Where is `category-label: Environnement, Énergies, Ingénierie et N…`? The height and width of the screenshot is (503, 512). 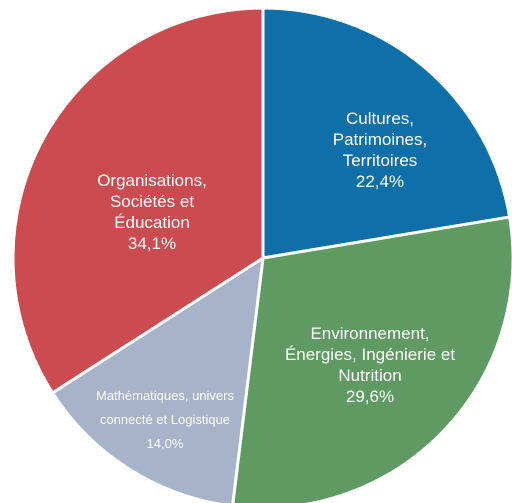 category-label: Environnement, Énergies, Ingénierie et N… is located at coordinates (370, 354).